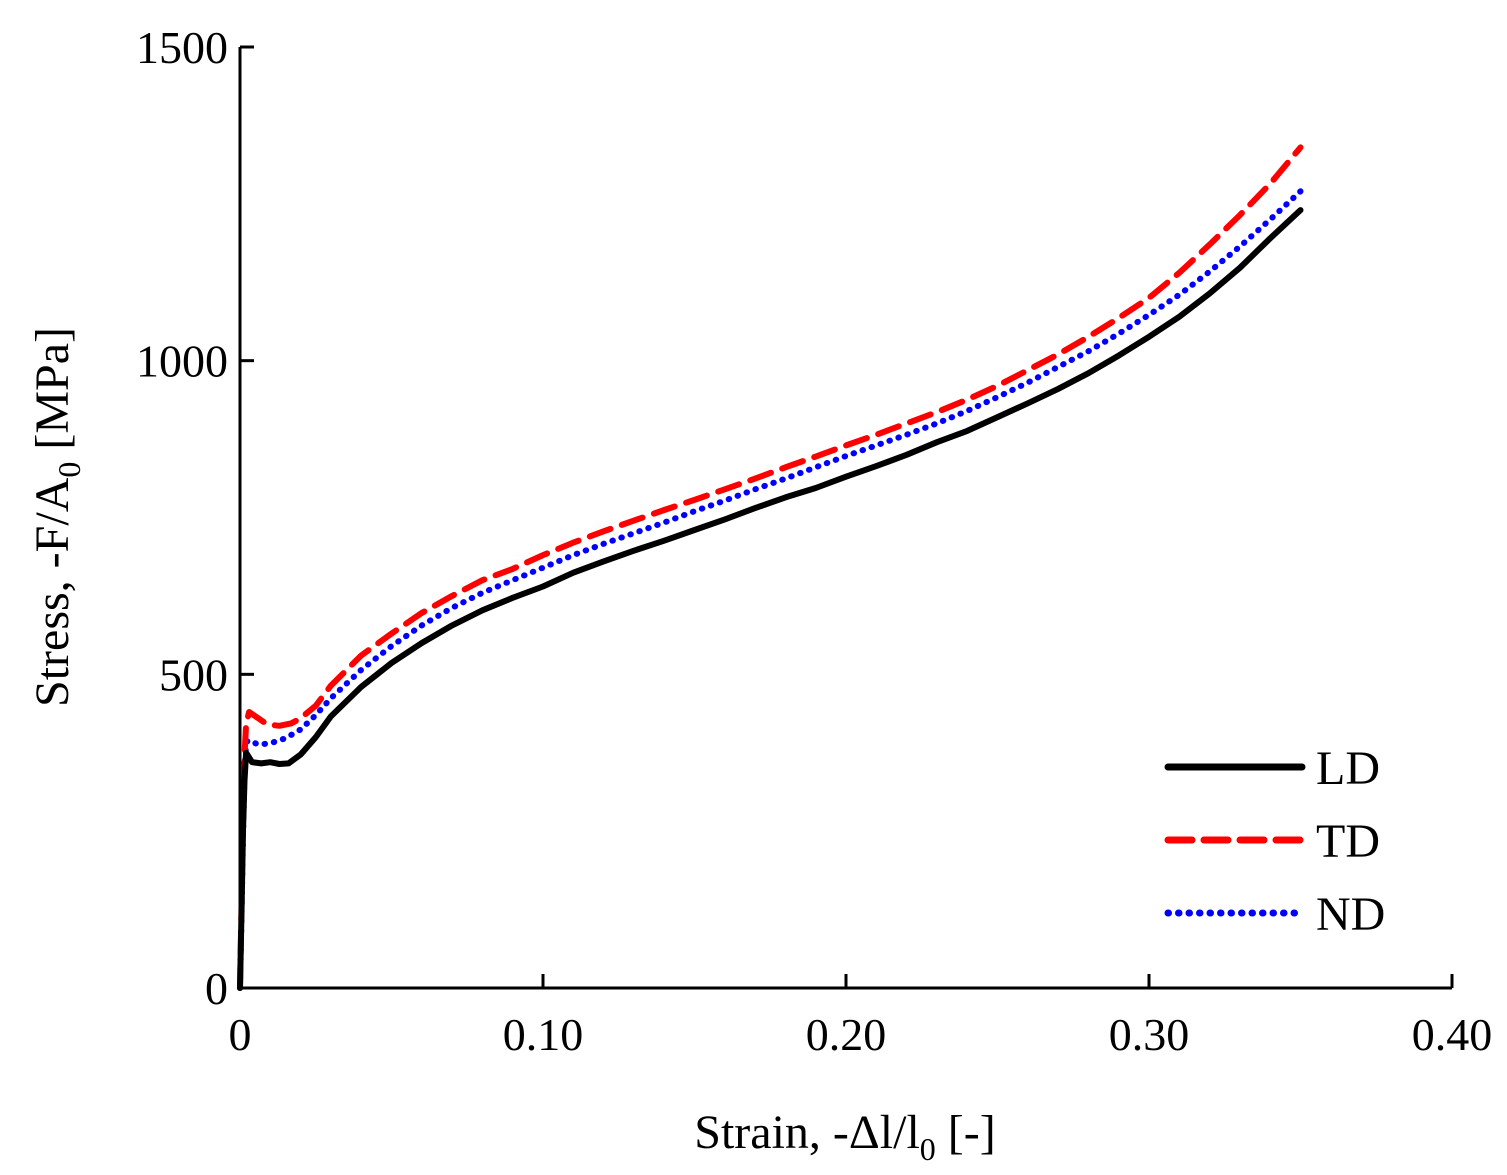  I want to click on y-axis-label-unit: [MPa], so click(52, 394).